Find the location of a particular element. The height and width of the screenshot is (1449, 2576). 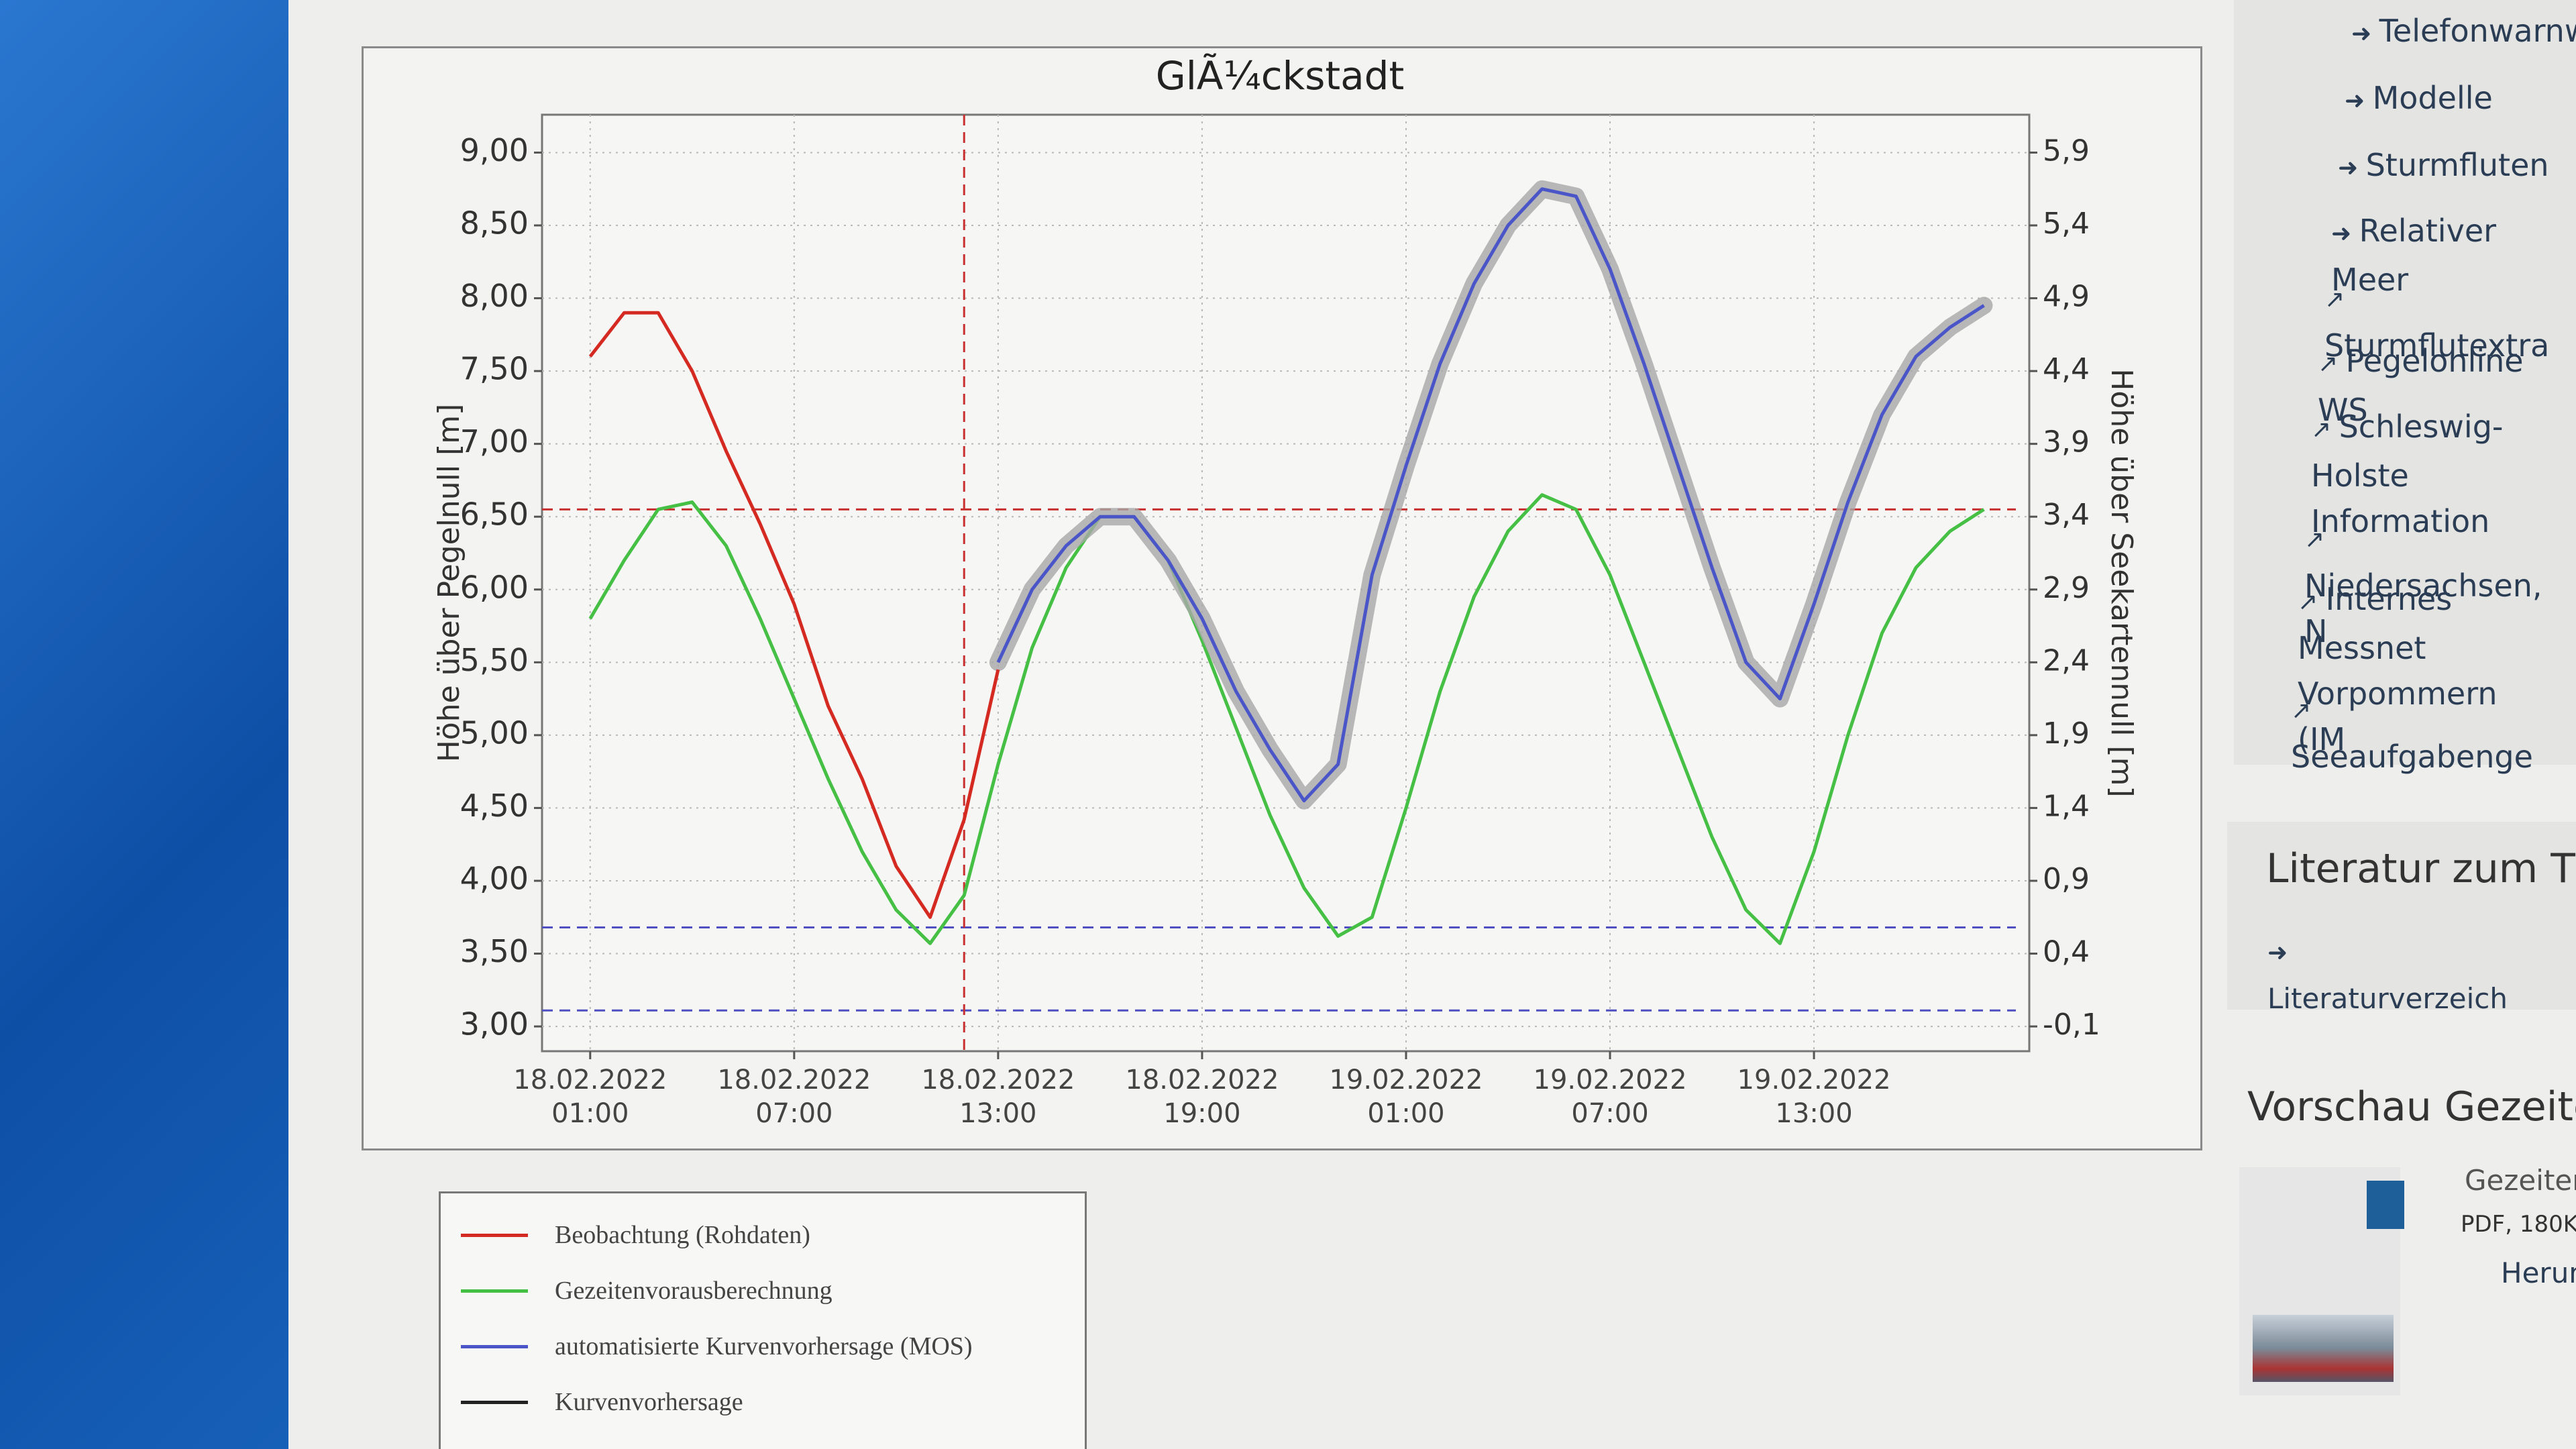

y2-tick-label: -0,1 is located at coordinates (2071, 1025).